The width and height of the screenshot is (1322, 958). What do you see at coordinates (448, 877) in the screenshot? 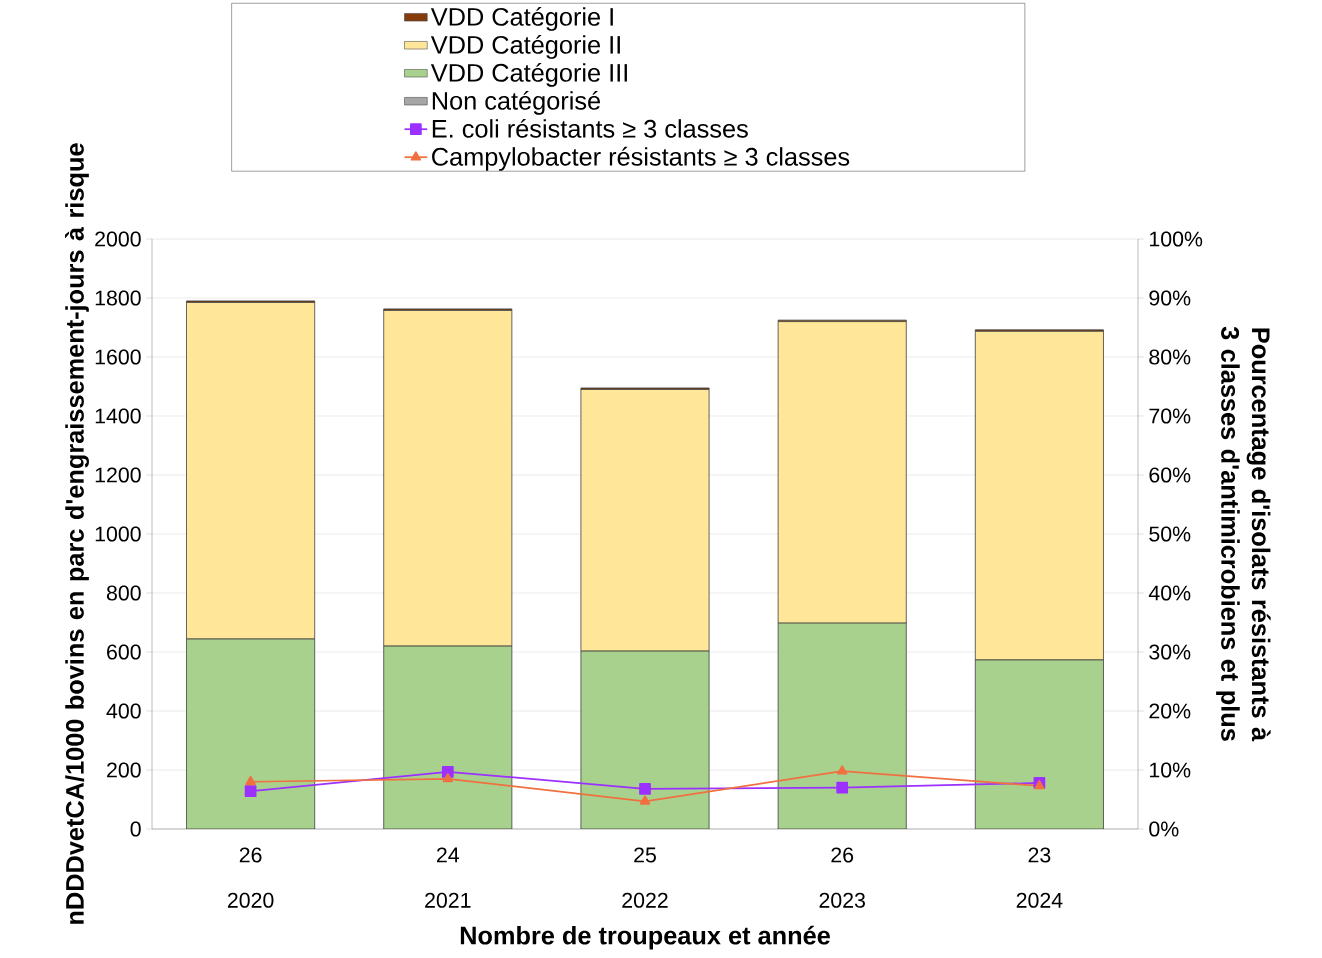
I see `category-label: 24 2021` at bounding box center [448, 877].